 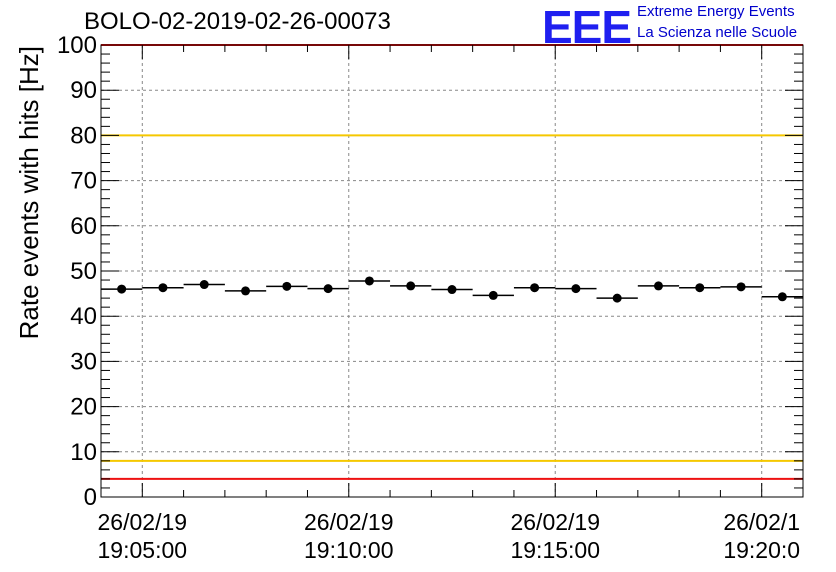 What do you see at coordinates (349, 550) in the screenshot?
I see `x-tick-label-time: 19:10:00` at bounding box center [349, 550].